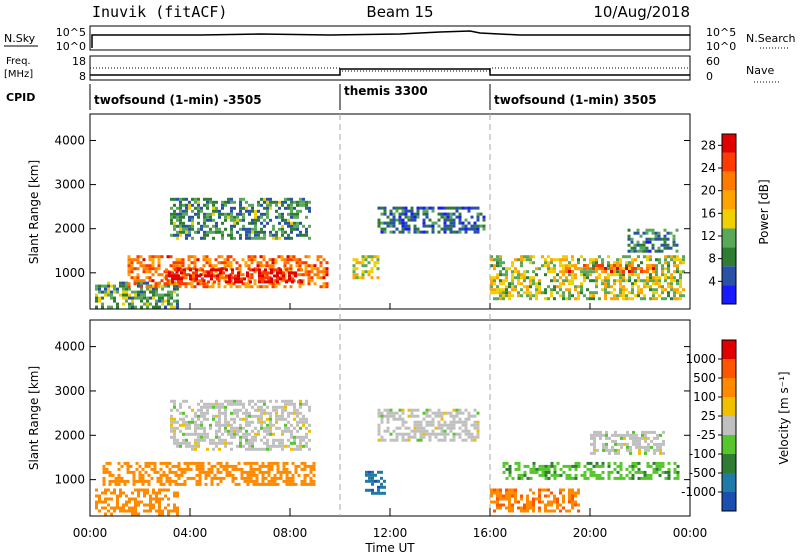  Describe the element at coordinates (729, 368) in the screenshot. I see `colorbar-swatch` at that location.